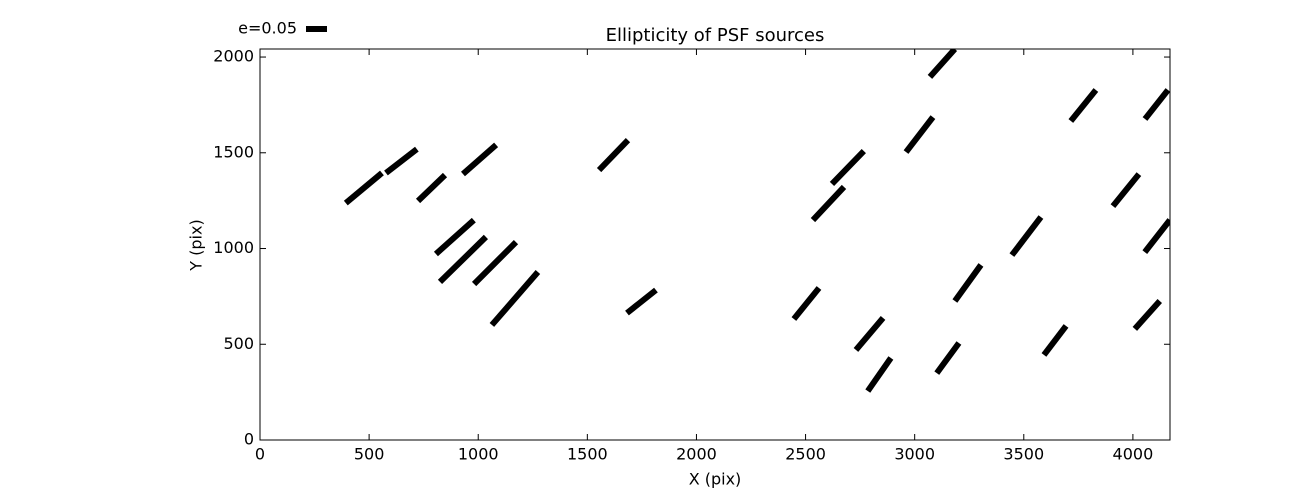  I want to click on y-tick-label: 500, so click(238, 343).